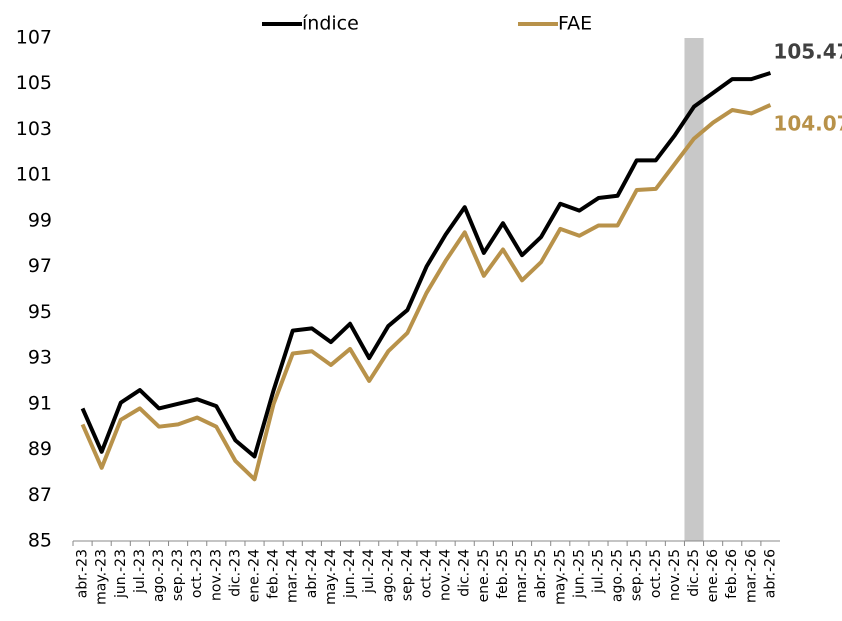 The height and width of the screenshot is (621, 842). What do you see at coordinates (560, 577) in the screenshot?
I see `x-tick-label: may.-25` at bounding box center [560, 577].